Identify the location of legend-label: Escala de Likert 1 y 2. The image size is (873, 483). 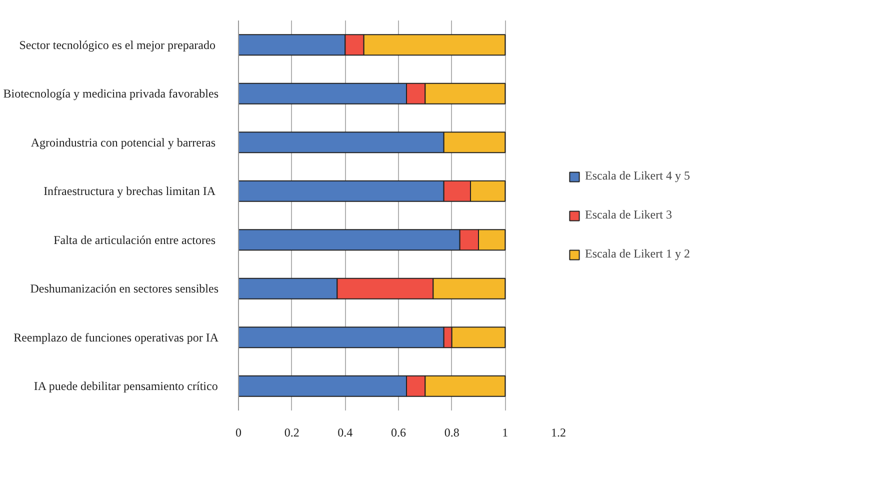
(637, 254).